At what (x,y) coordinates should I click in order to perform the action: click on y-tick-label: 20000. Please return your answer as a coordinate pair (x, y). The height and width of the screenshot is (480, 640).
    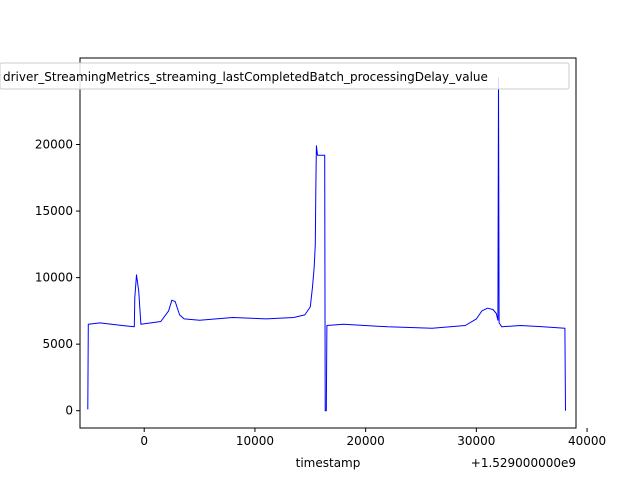
    Looking at the image, I should click on (54, 145).